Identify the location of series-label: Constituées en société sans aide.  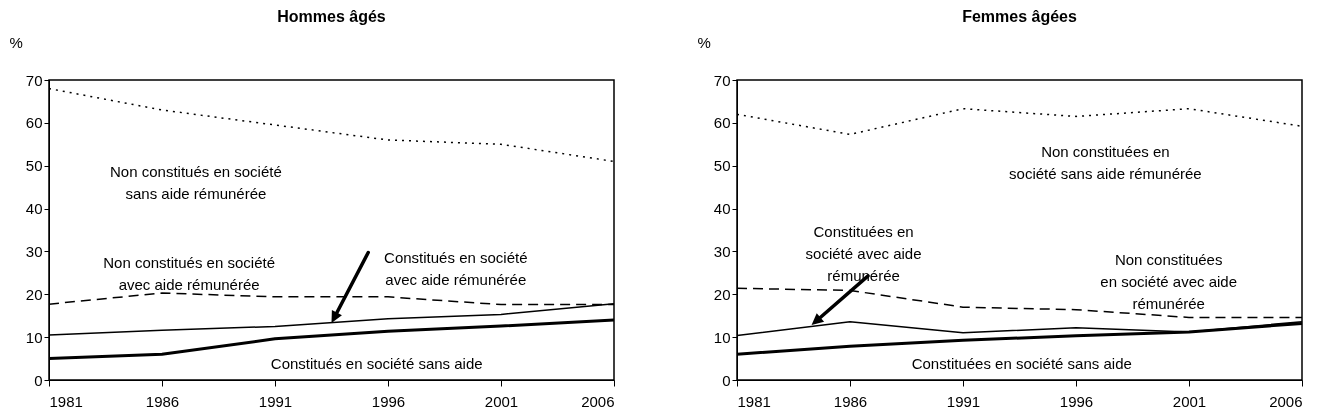
(1021, 363).